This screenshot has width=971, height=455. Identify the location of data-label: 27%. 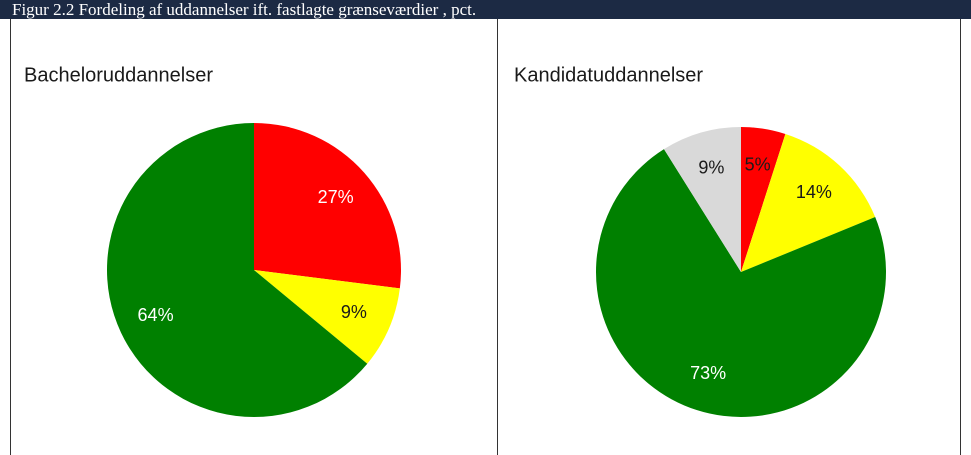
(336, 197).